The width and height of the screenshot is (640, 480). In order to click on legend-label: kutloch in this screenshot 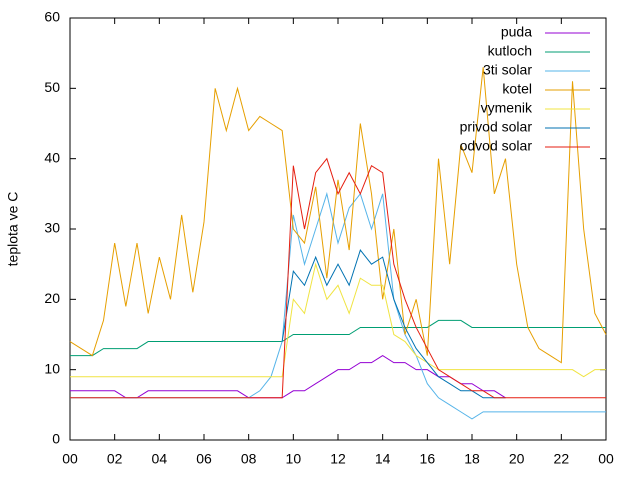, I will do `click(510, 51)`.